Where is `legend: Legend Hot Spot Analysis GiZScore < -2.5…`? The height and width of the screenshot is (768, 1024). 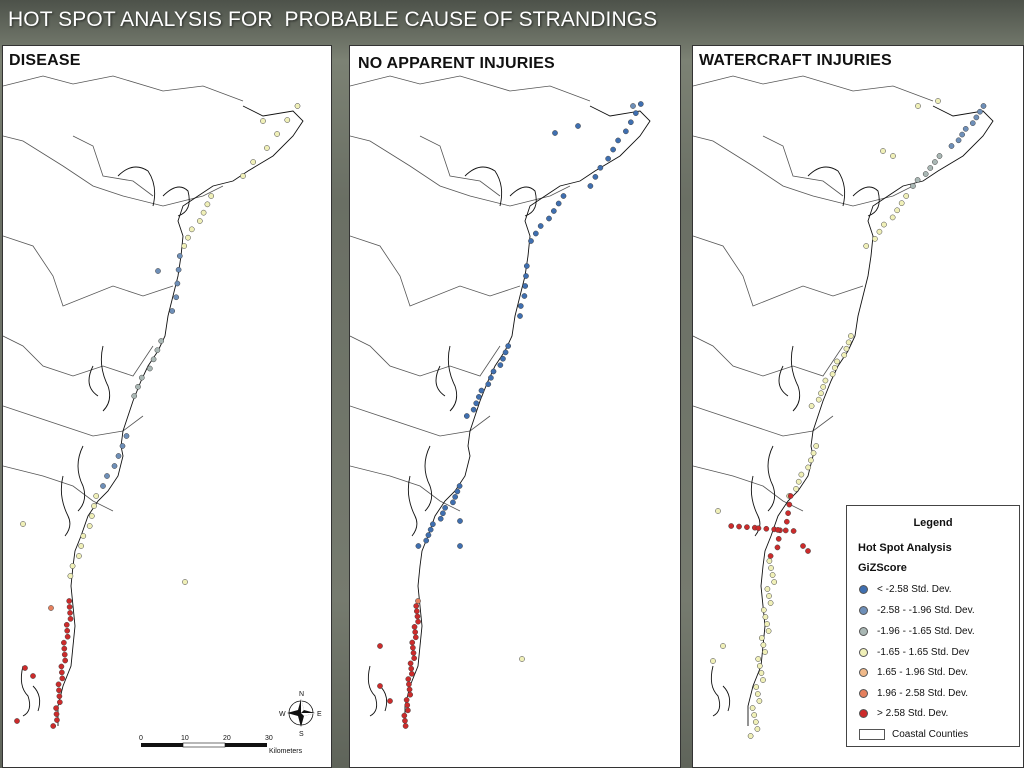 legend: Legend Hot Spot Analysis GiZScore < -2.5… is located at coordinates (933, 626).